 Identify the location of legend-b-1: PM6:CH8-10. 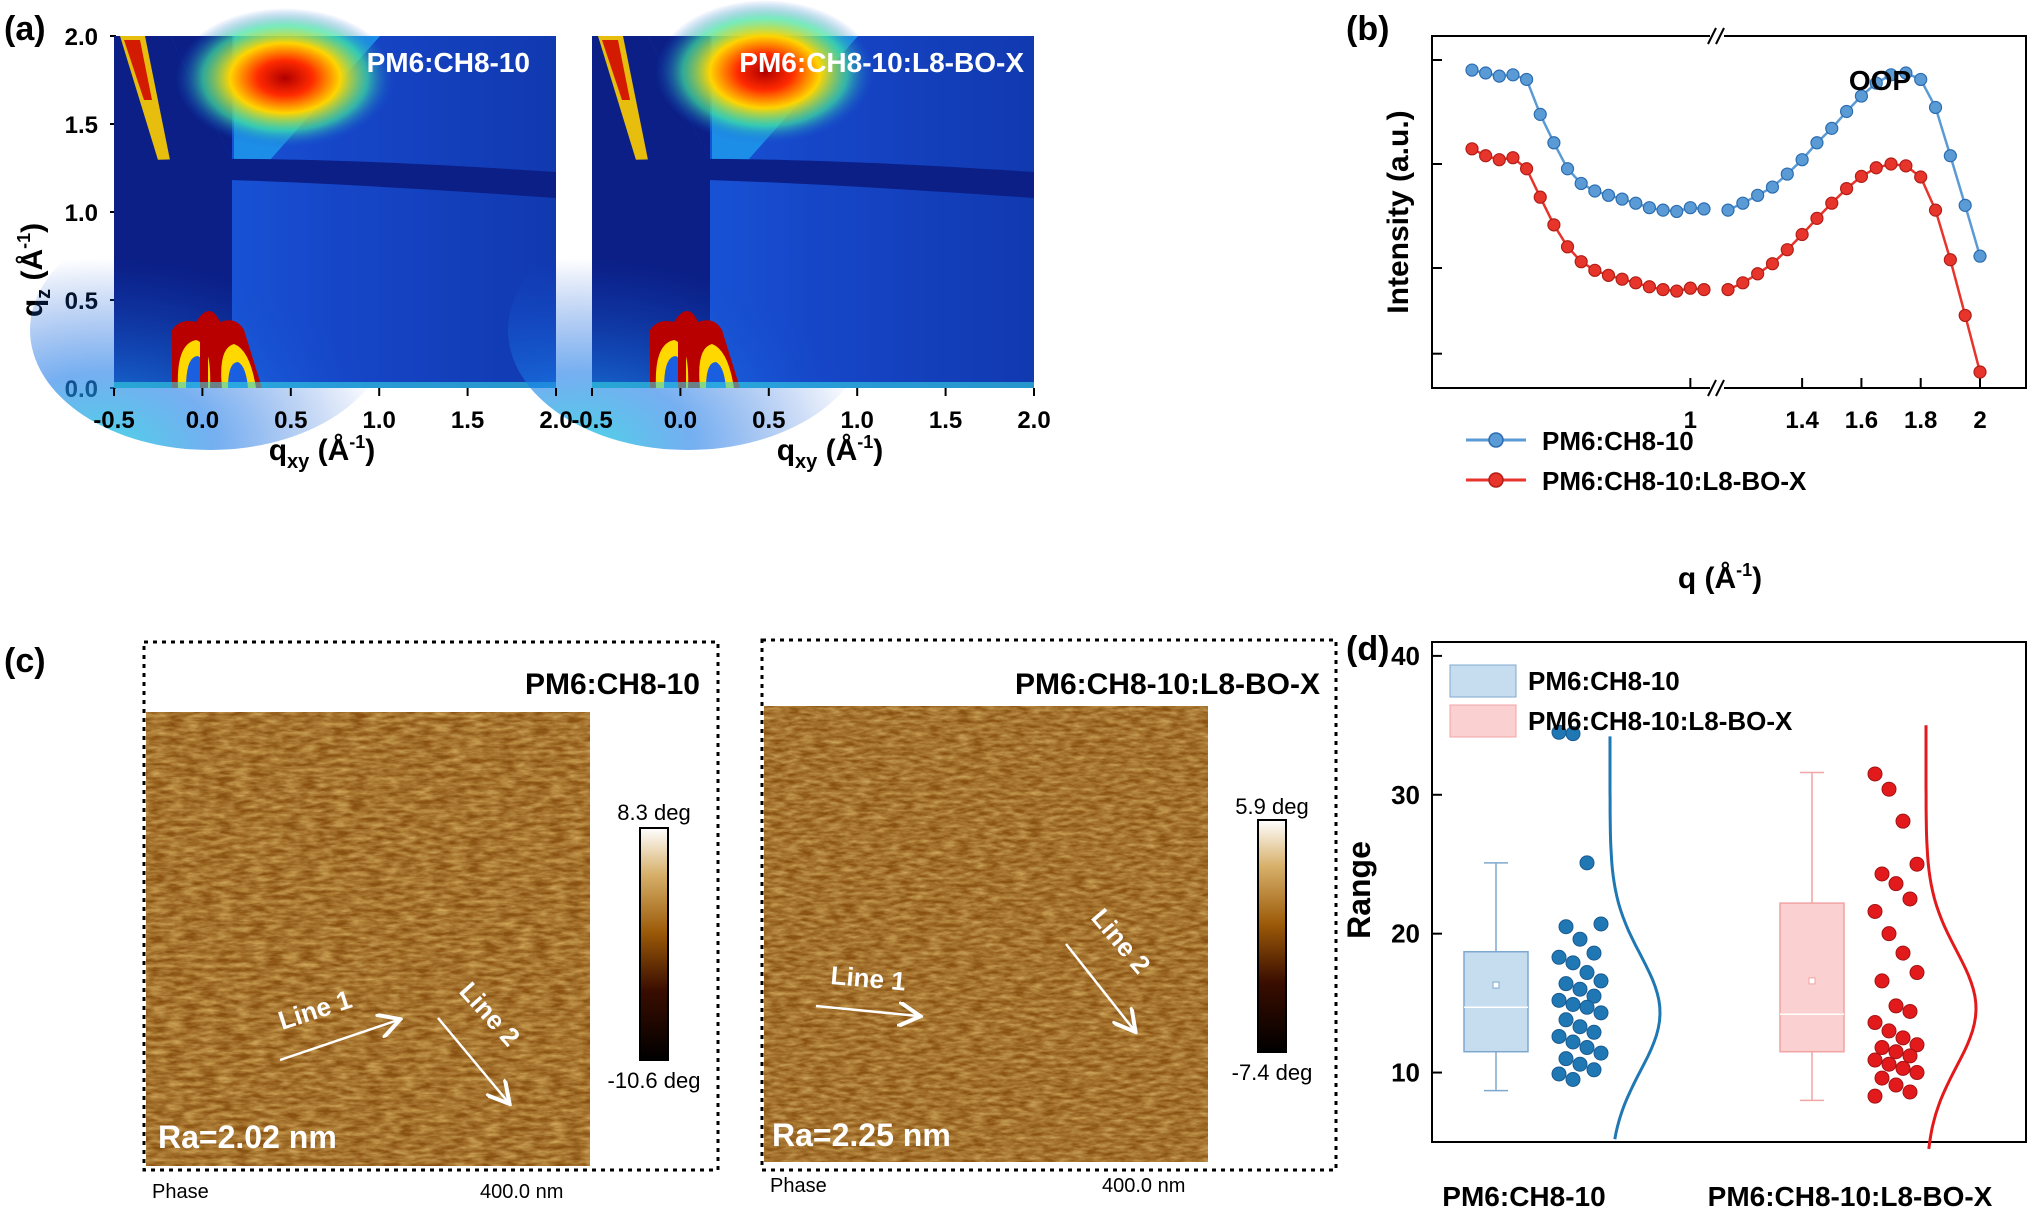
(1618, 441).